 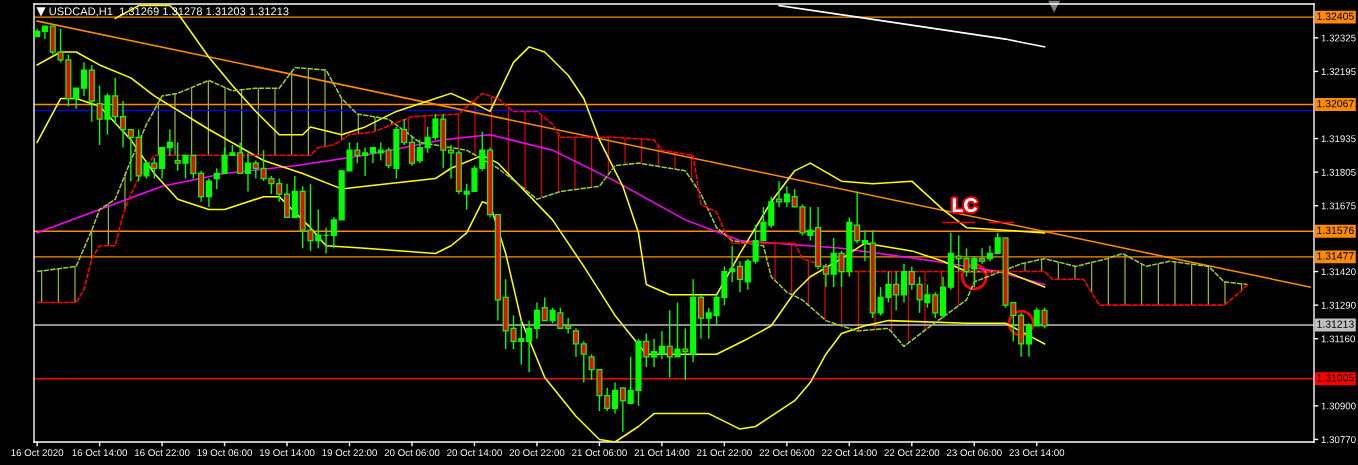 What do you see at coordinates (287, 453) in the screenshot?
I see `x-tick-label: 19 Oct 14:00` at bounding box center [287, 453].